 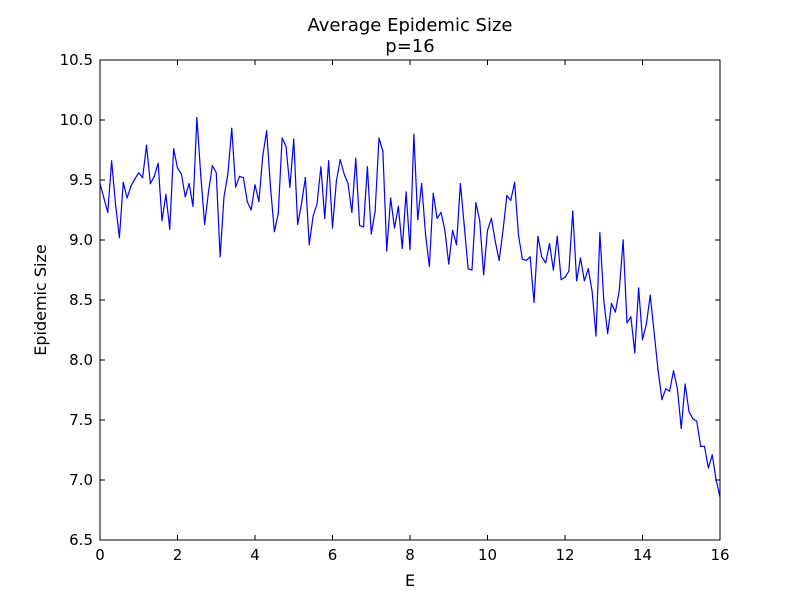 What do you see at coordinates (76, 60) in the screenshot?
I see `y-tick-label: 10.5` at bounding box center [76, 60].